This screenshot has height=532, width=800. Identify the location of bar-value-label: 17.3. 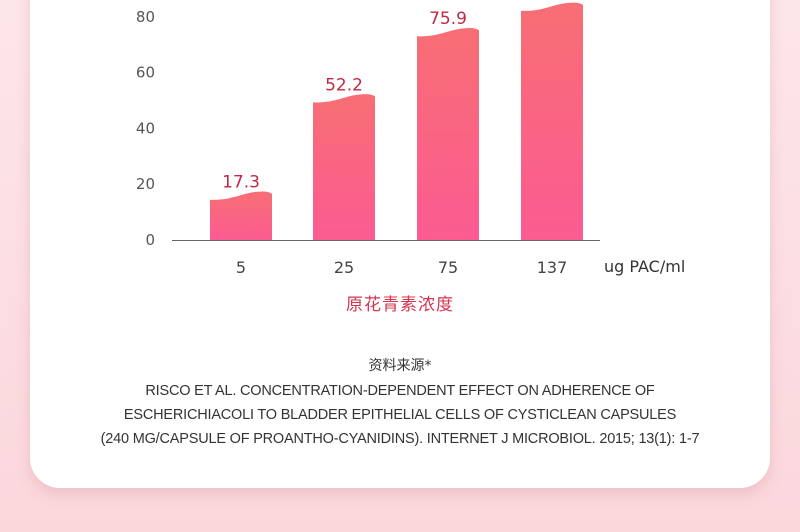
(241, 183).